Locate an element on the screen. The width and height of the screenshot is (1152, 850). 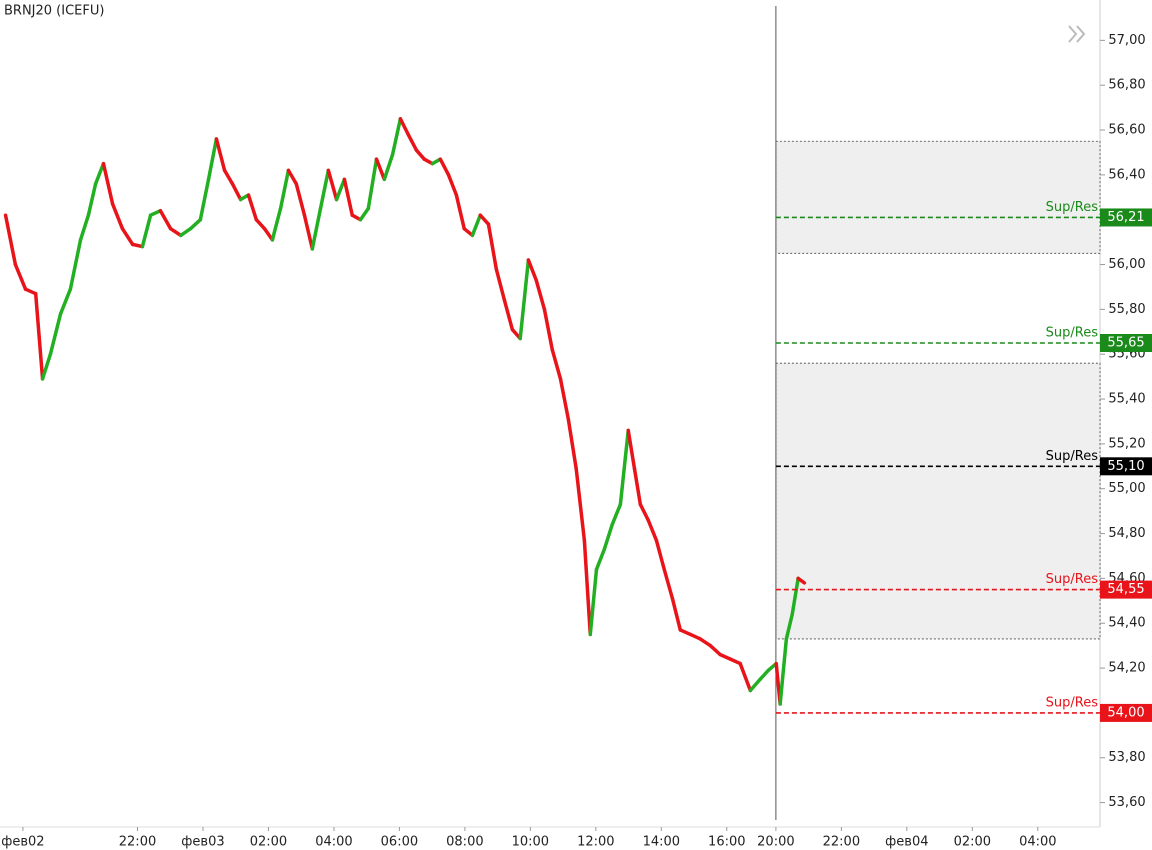
x-tick-label: 12:00 is located at coordinates (595, 842).